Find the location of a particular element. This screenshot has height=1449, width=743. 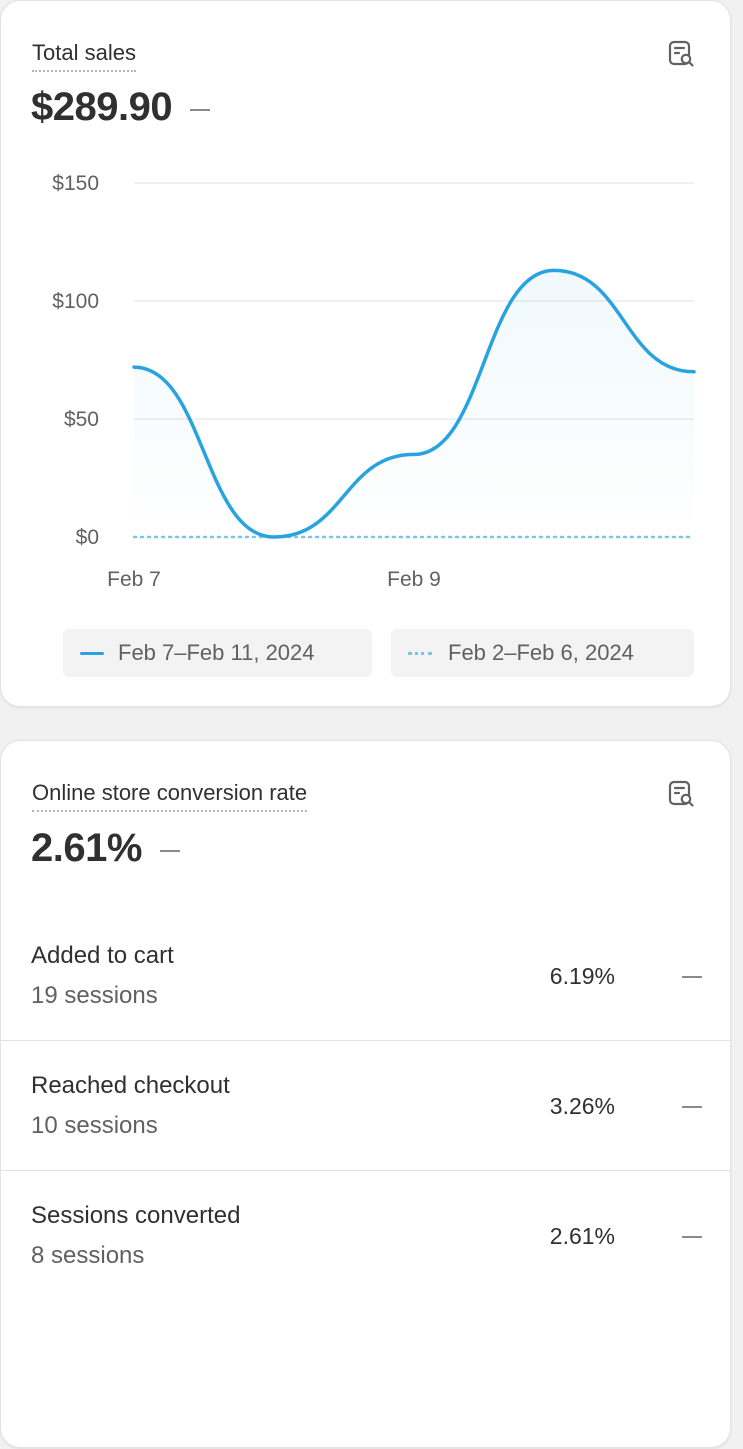

x-tick-label: Feb 9 is located at coordinates (414, 579).